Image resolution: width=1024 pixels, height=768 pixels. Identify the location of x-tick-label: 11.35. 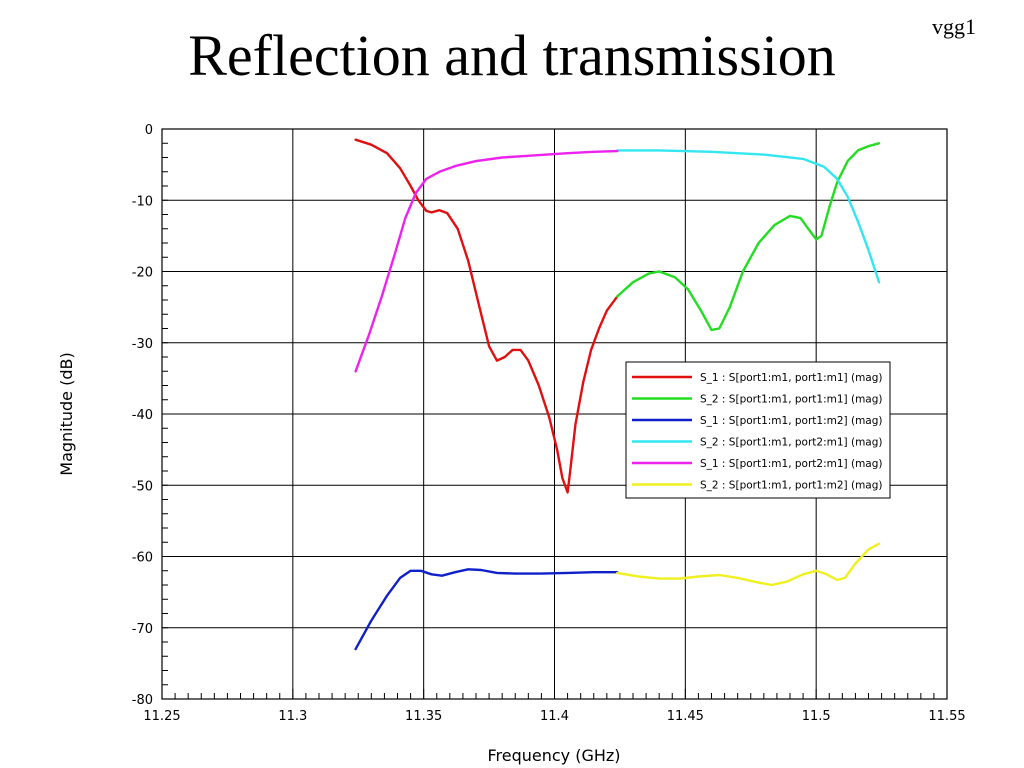
(423, 716).